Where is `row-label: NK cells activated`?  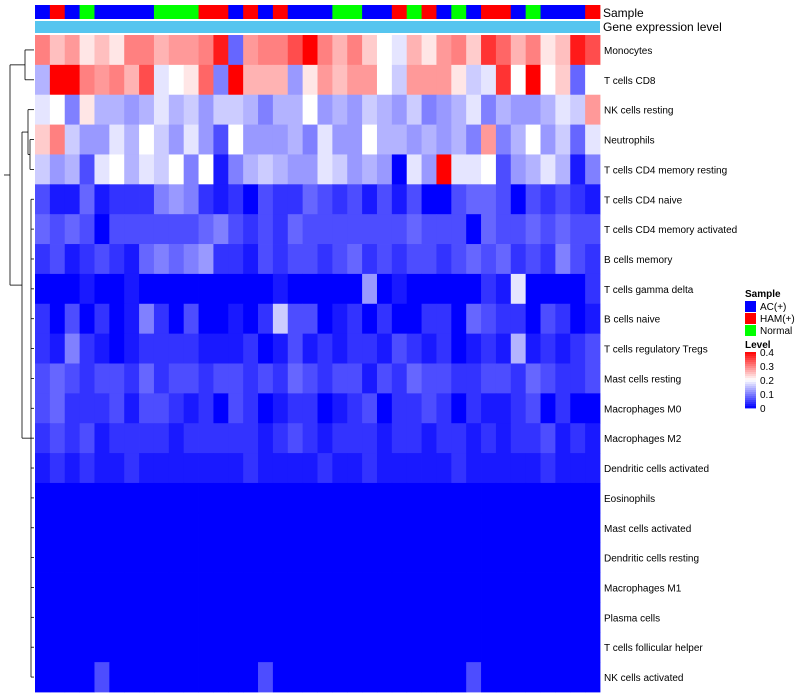 row-label: NK cells activated is located at coordinates (643, 678).